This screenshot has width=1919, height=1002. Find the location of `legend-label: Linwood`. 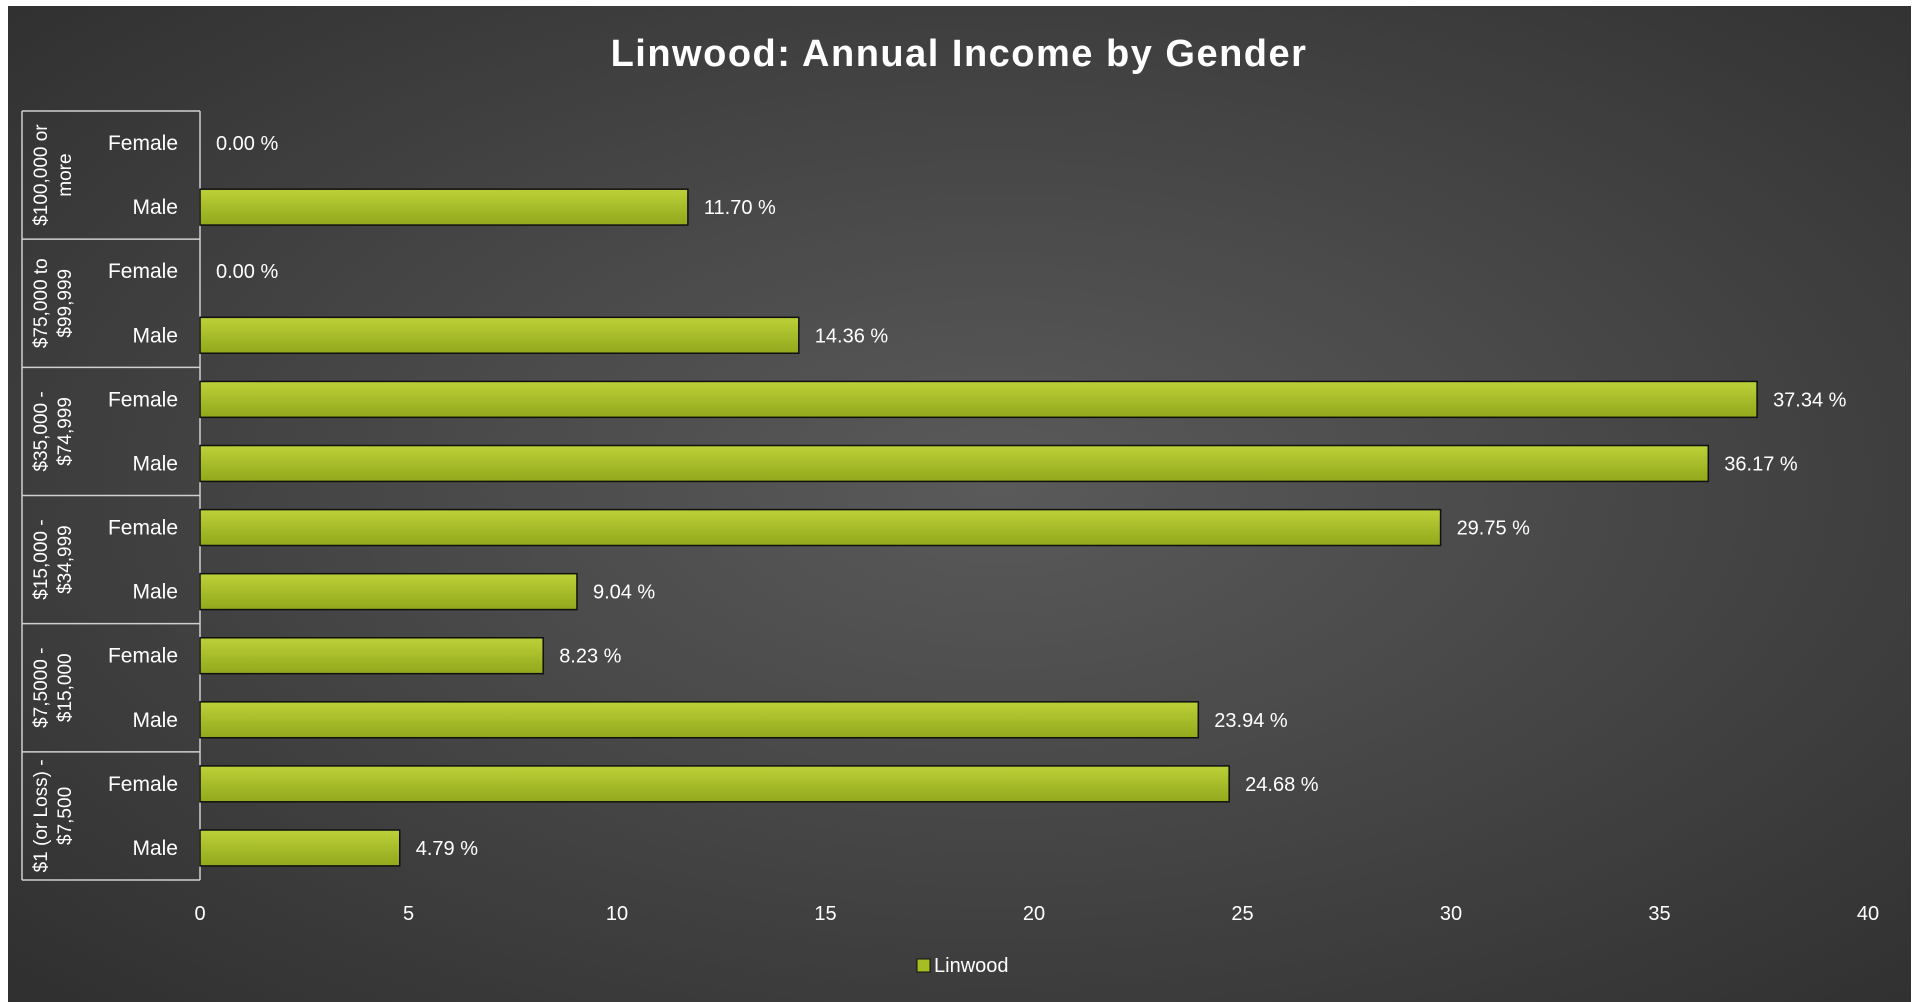

legend-label: Linwood is located at coordinates (971, 966).